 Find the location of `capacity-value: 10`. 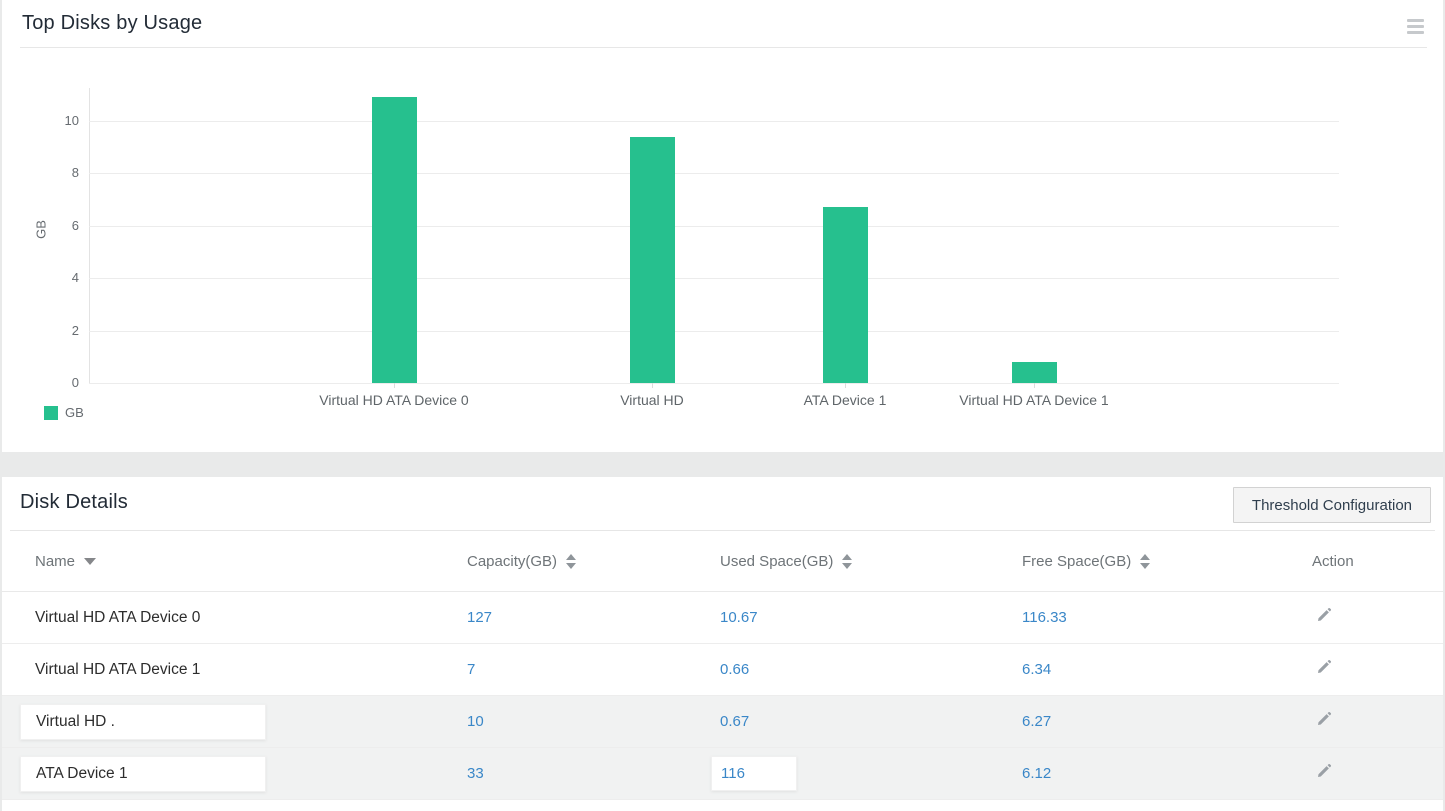

capacity-value: 10 is located at coordinates (475, 721).